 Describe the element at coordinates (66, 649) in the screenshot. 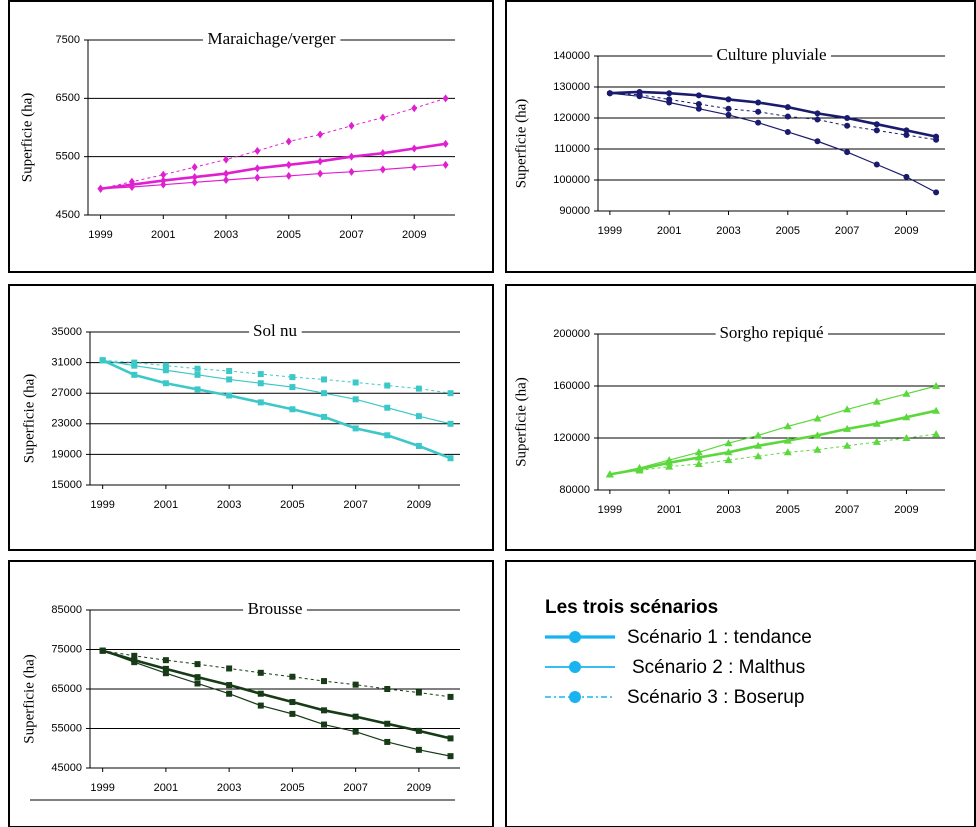

I see `y-tick-label: 75000` at that location.